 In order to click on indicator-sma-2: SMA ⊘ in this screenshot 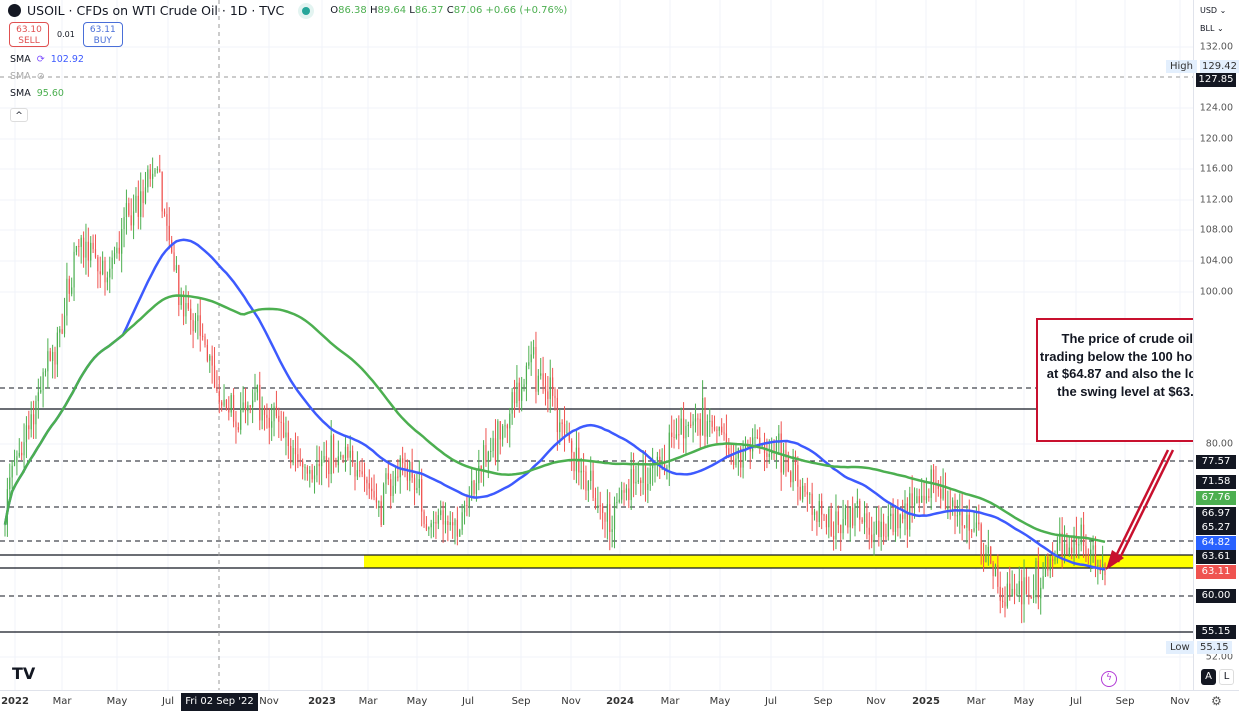, I will do `click(27, 76)`.